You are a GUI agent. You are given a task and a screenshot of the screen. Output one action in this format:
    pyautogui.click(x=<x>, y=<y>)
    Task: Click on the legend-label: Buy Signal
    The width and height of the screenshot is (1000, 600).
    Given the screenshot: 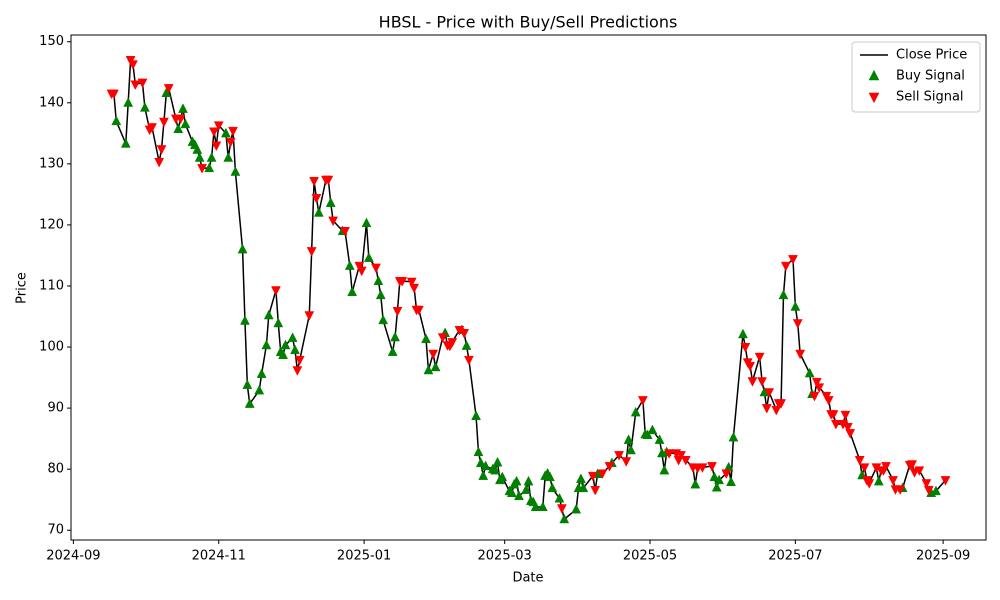 What is the action you would take?
    pyautogui.click(x=930, y=76)
    